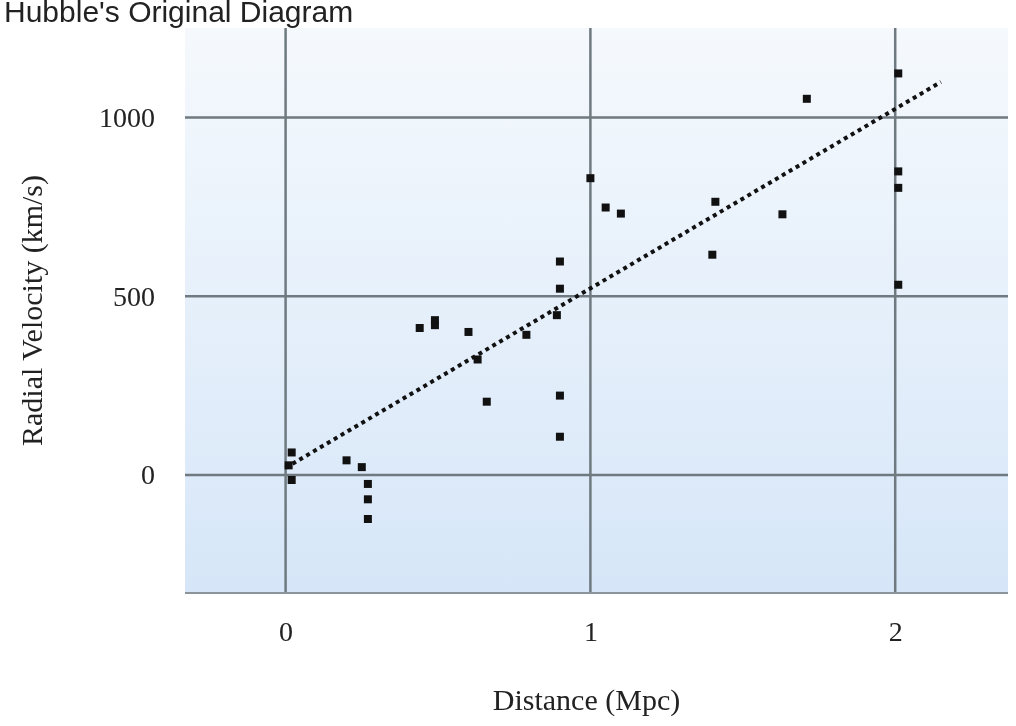  Describe the element at coordinates (286, 631) in the screenshot. I see `x-tick-label: 0` at that location.